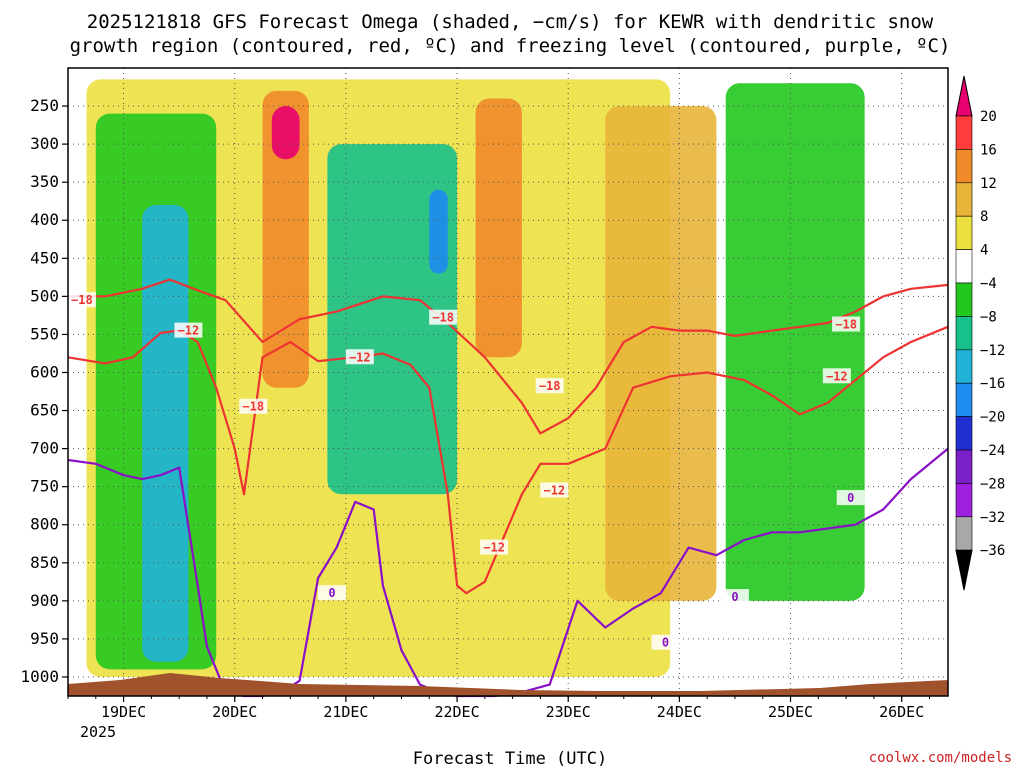 The width and height of the screenshot is (1024, 768). Describe the element at coordinates (964, 96) in the screenshot. I see `colorbar-top-arrow` at that location.